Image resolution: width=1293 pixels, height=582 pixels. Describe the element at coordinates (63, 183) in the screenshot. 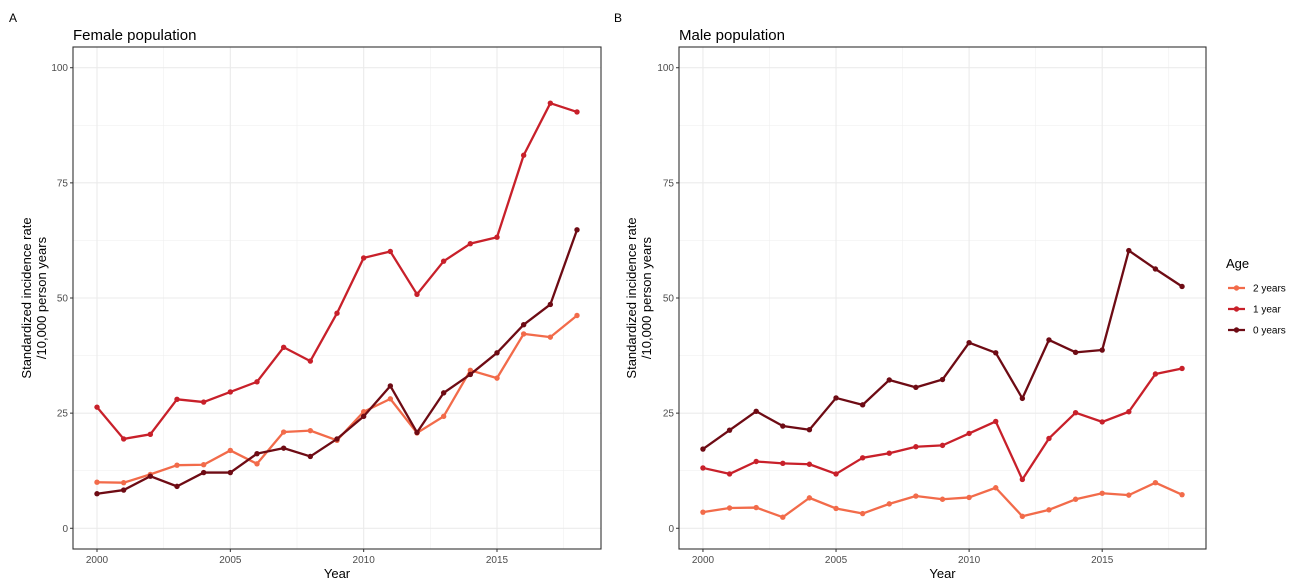

I see `y-tick-label: 75` at that location.